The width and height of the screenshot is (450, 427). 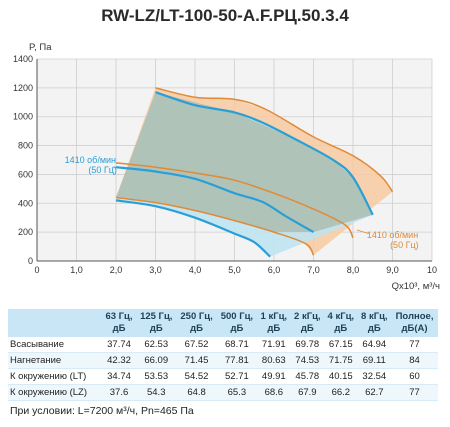 I want to click on table-cell: 40.15, so click(x=341, y=376).